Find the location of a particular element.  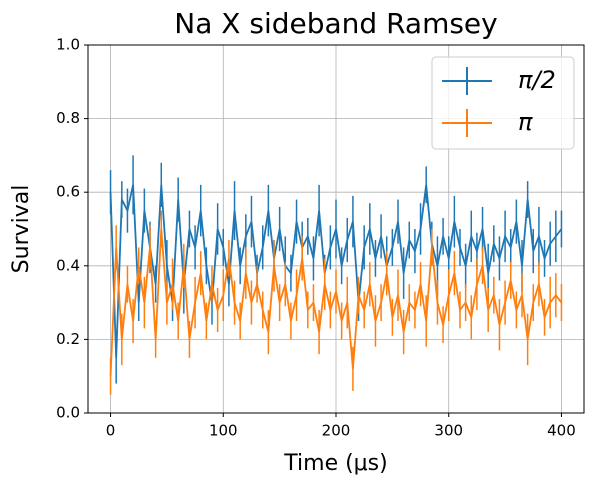

x-axis-label: Time (μs) is located at coordinates (335, 463).